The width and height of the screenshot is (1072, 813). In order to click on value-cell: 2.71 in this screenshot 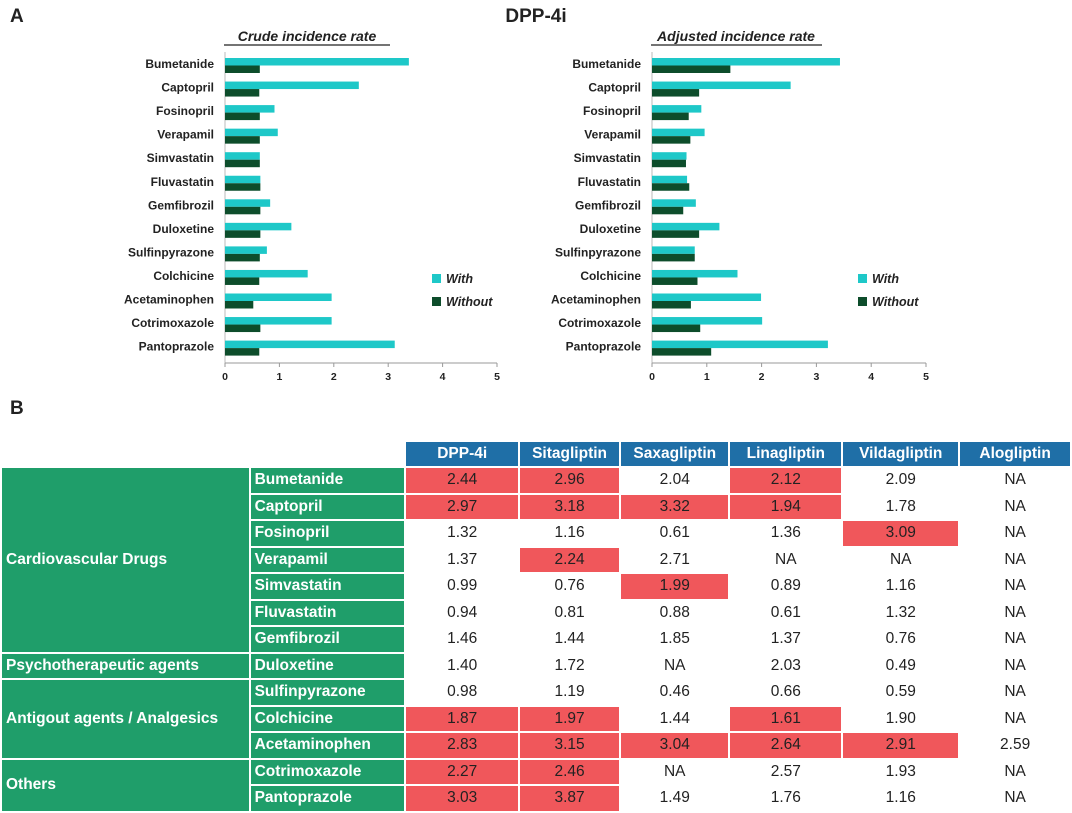, I will do `click(675, 559)`.